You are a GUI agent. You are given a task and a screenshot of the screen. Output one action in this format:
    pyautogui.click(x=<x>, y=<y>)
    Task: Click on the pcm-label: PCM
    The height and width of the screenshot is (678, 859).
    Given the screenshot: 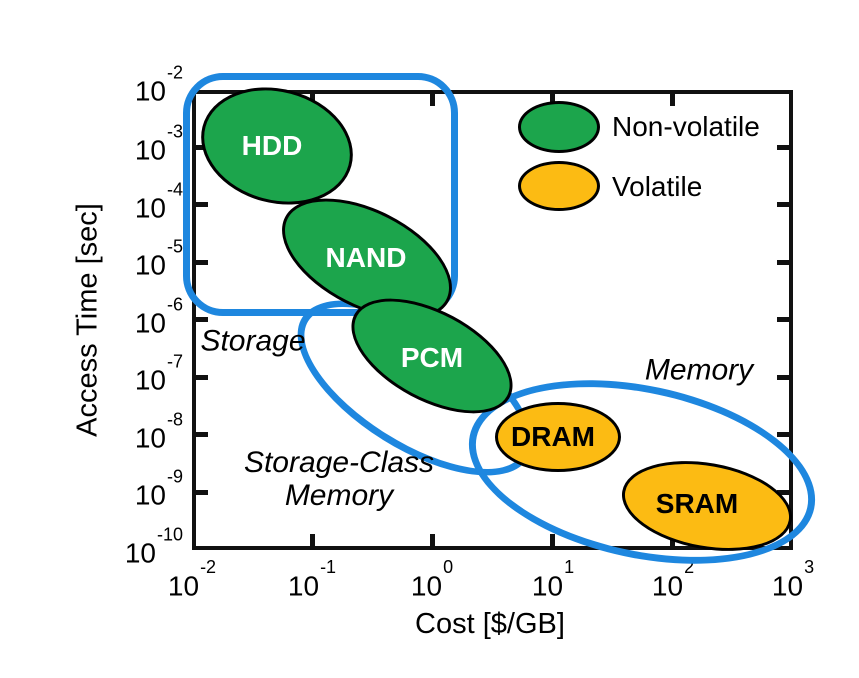 What is the action you would take?
    pyautogui.click(x=432, y=357)
    